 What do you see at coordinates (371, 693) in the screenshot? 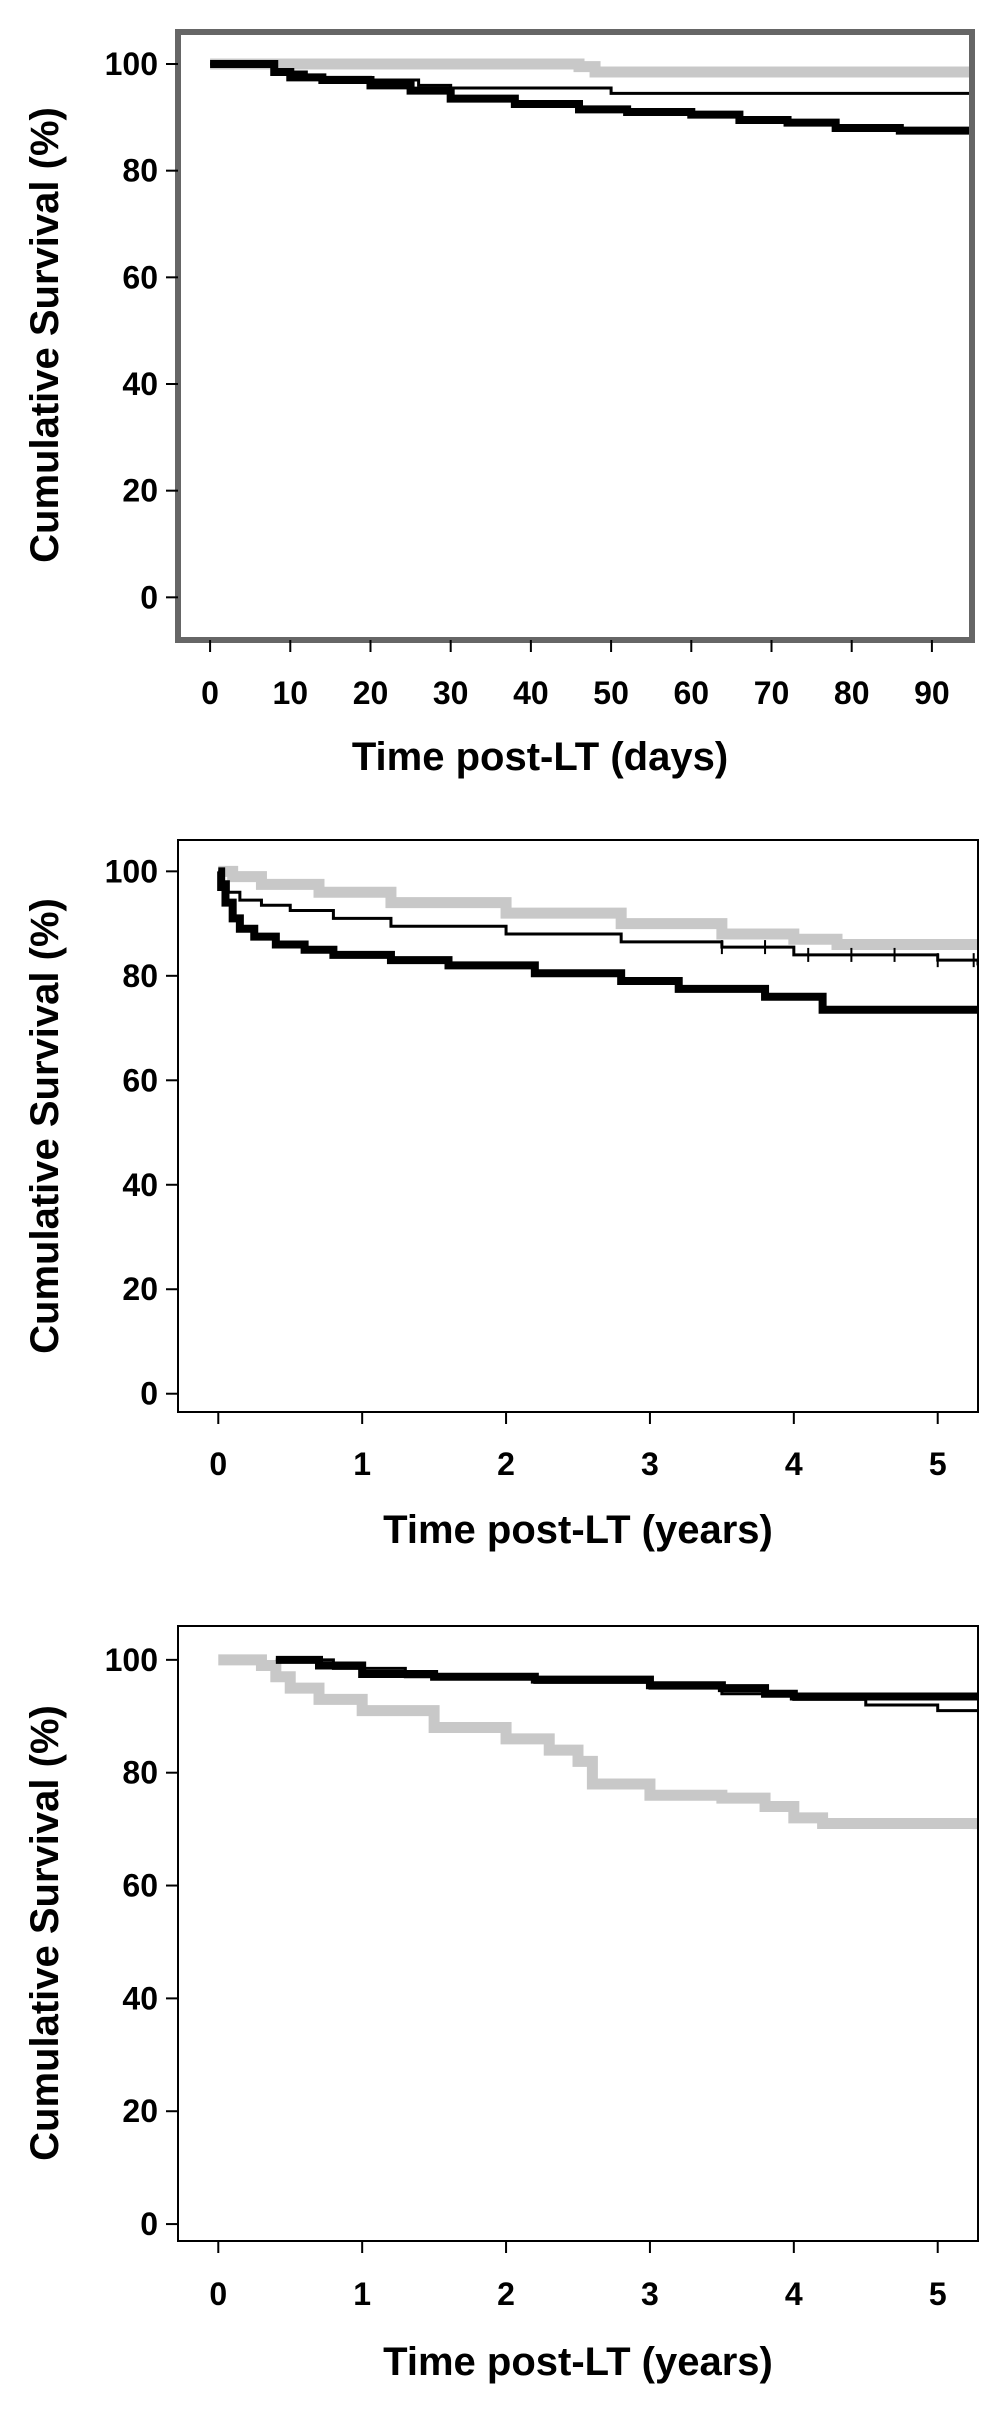
I see `x-tick-label: 20` at bounding box center [371, 693].